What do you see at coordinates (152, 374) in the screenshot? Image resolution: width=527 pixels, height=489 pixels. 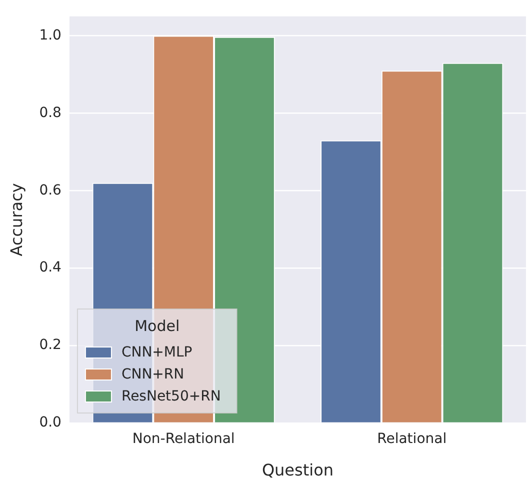 I see `legend-label: CNN+RN` at bounding box center [152, 374].